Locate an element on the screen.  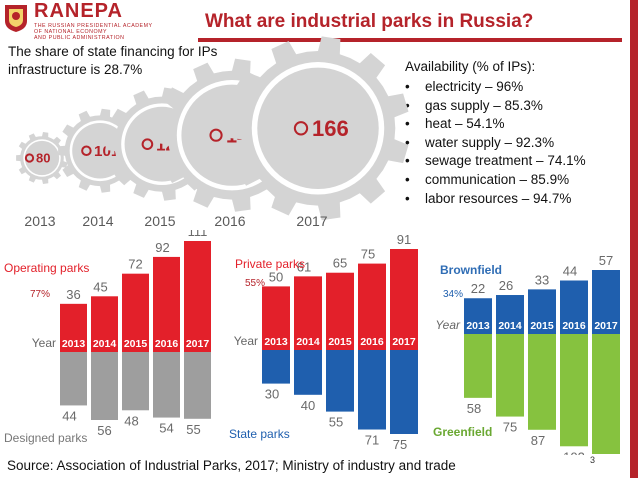
share-label: 55% is located at coordinates (255, 283).